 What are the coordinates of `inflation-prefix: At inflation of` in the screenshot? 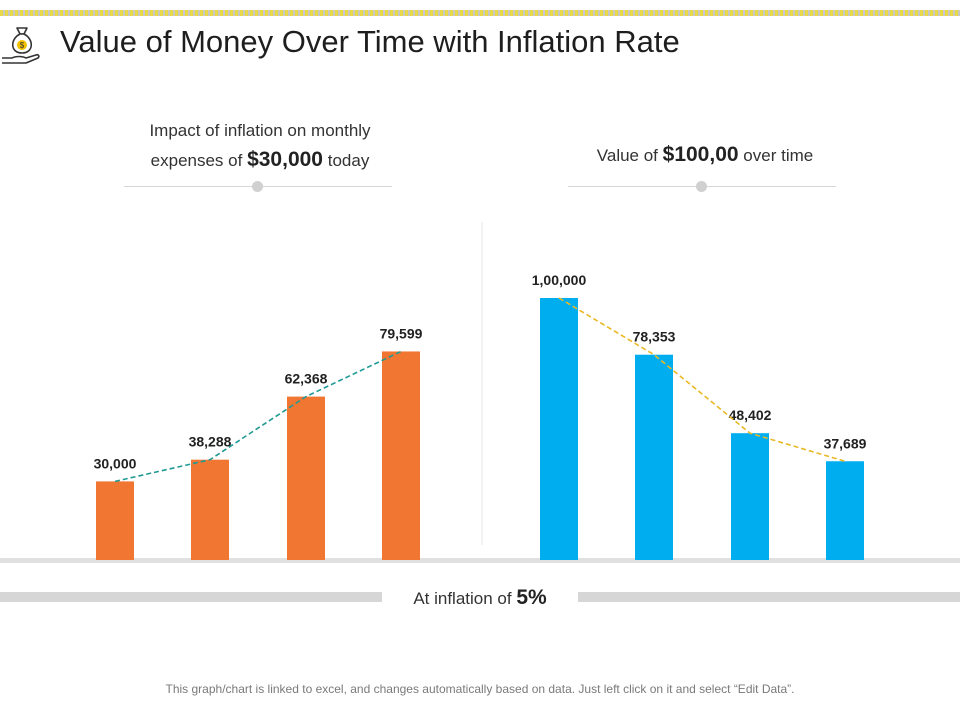 It's located at (462, 598).